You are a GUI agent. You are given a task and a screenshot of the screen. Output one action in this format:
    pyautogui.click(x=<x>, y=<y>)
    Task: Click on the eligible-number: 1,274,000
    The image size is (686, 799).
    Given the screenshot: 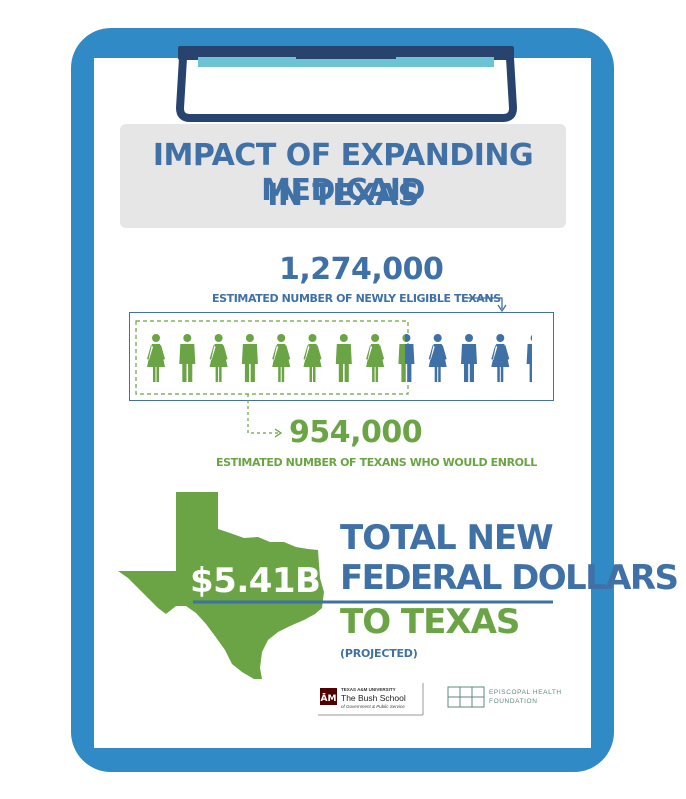 What is the action you would take?
    pyautogui.click(x=361, y=269)
    